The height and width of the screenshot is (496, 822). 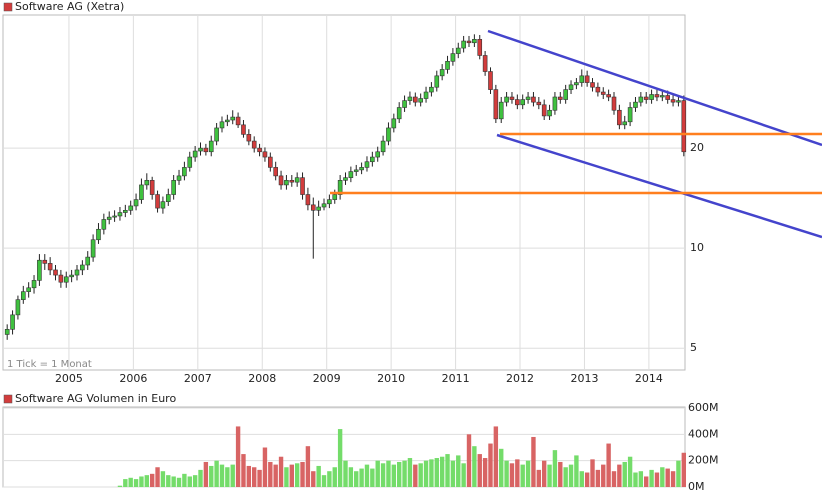 What do you see at coordinates (703, 460) in the screenshot?
I see `y-tick-label: 200M` at bounding box center [703, 460].